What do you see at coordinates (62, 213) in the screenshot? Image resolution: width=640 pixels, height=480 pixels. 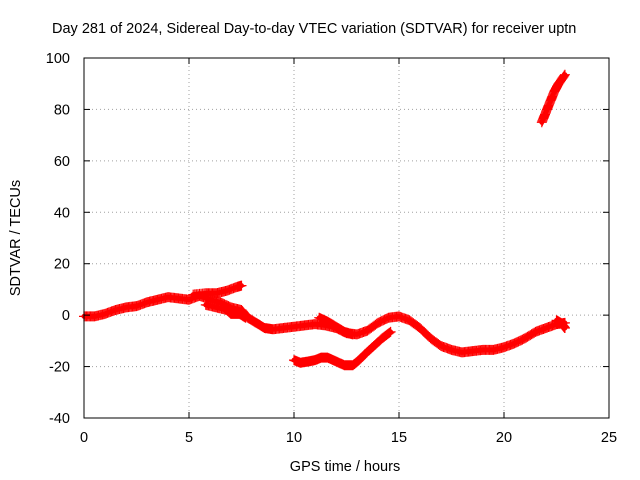 I see `y-tick-label: 40` at bounding box center [62, 213].